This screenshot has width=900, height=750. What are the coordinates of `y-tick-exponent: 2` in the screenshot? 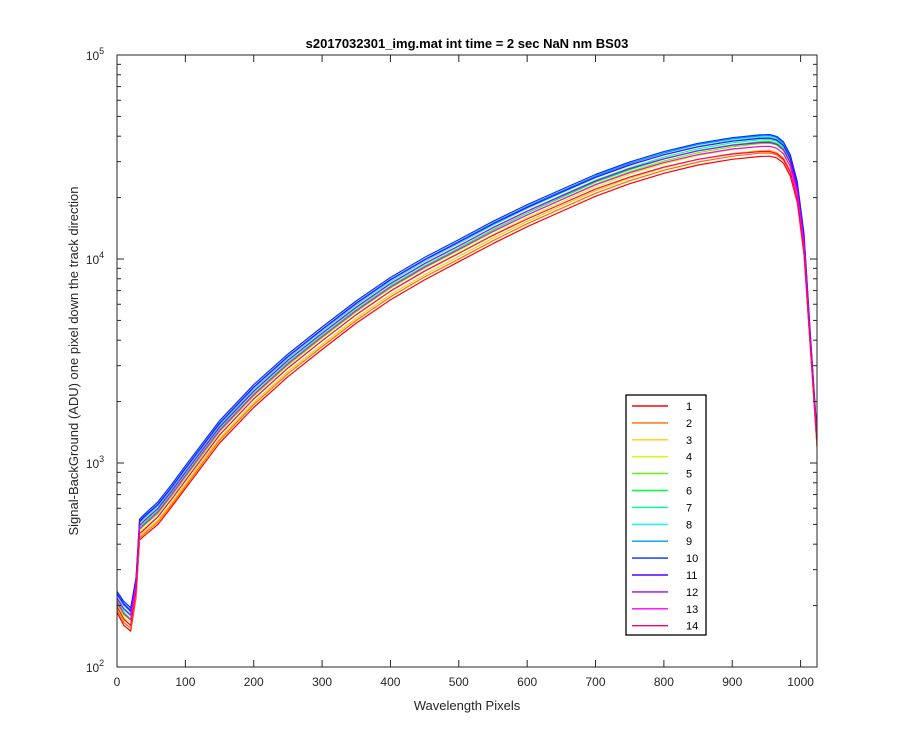 It's located at (101, 663).